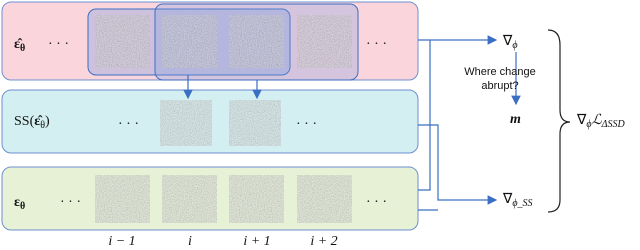 This screenshot has height=250, width=640. What do you see at coordinates (24, 121) in the screenshot?
I see `prefix: SS(` at bounding box center [24, 121].